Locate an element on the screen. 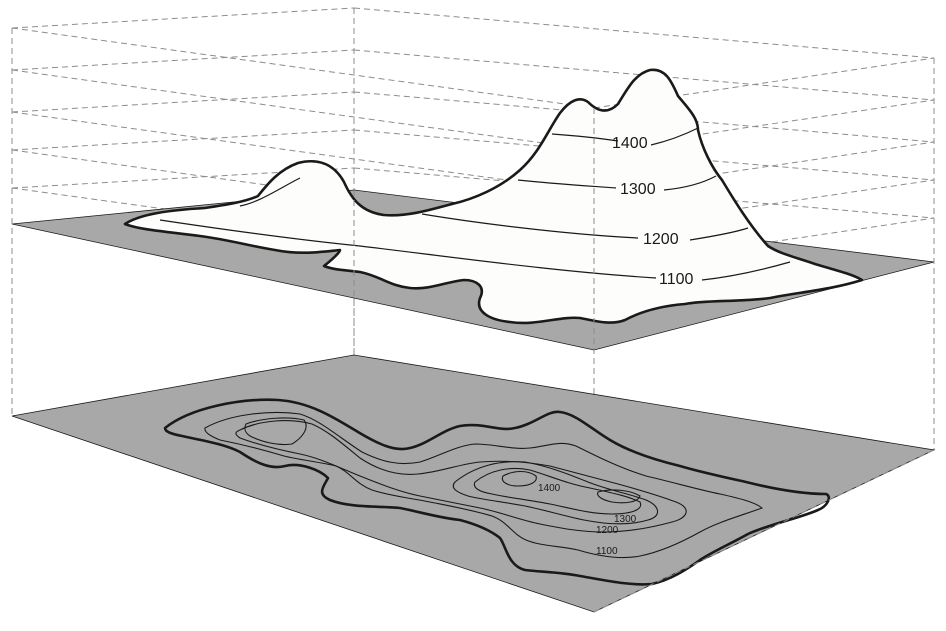 The width and height of the screenshot is (946, 631). bounding-box-bottom-edge is located at coordinates (764, 531).